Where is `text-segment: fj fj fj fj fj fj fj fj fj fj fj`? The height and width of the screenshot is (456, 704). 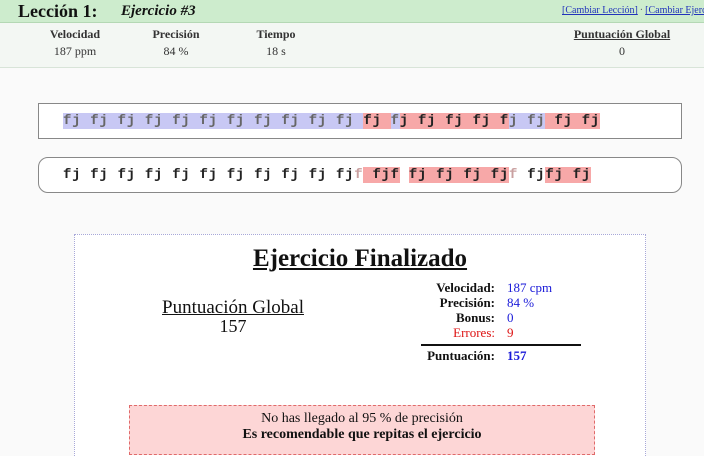 text-segment: fj fj fj fj fj fj fj fj fj fj fj is located at coordinates (209, 175).